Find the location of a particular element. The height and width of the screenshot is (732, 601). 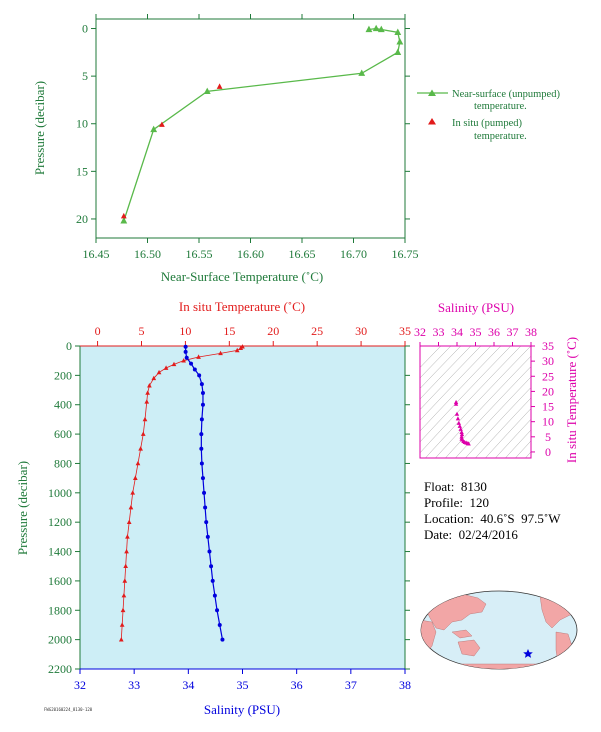

map-antarctica is located at coordinates (499, 666).